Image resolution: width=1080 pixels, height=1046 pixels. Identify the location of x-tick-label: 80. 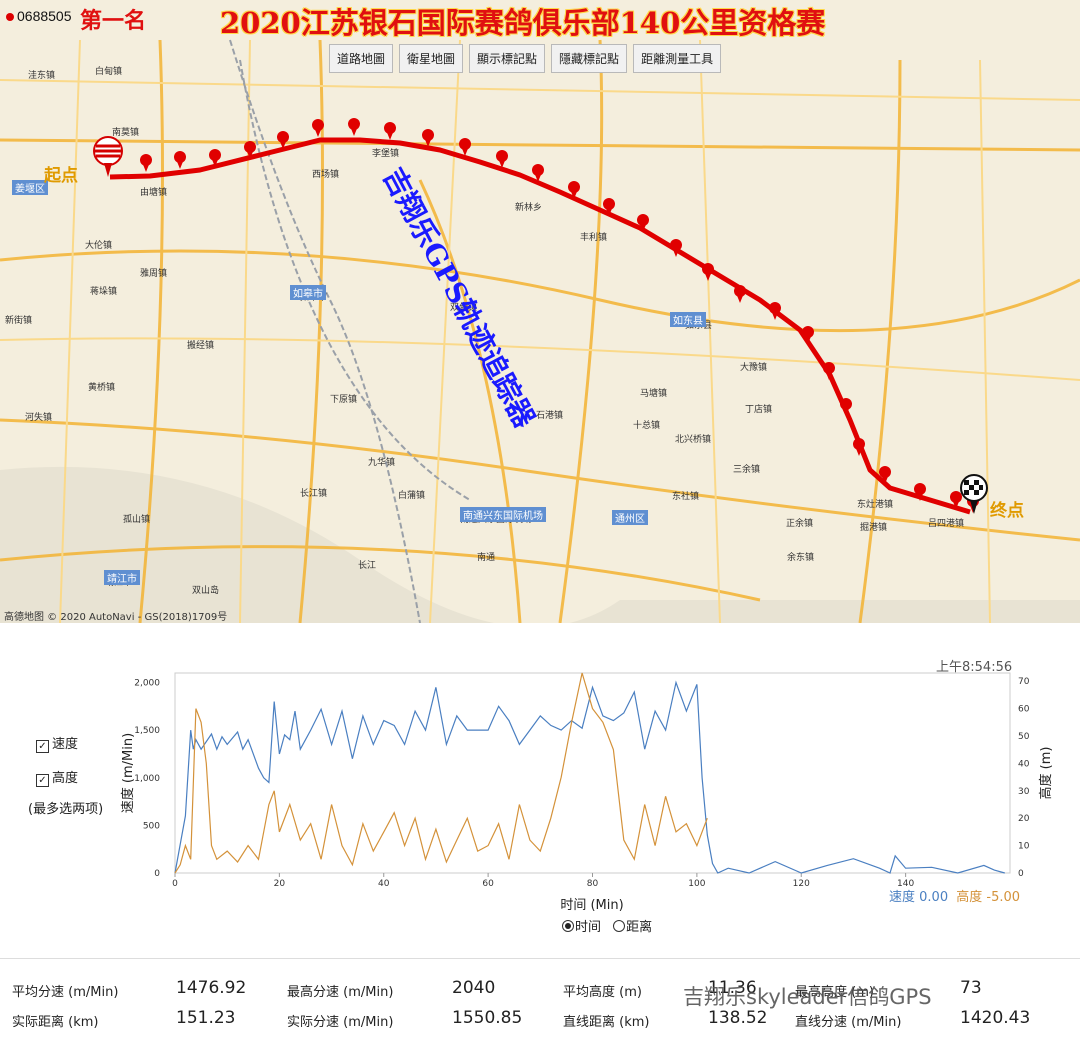
(593, 884).